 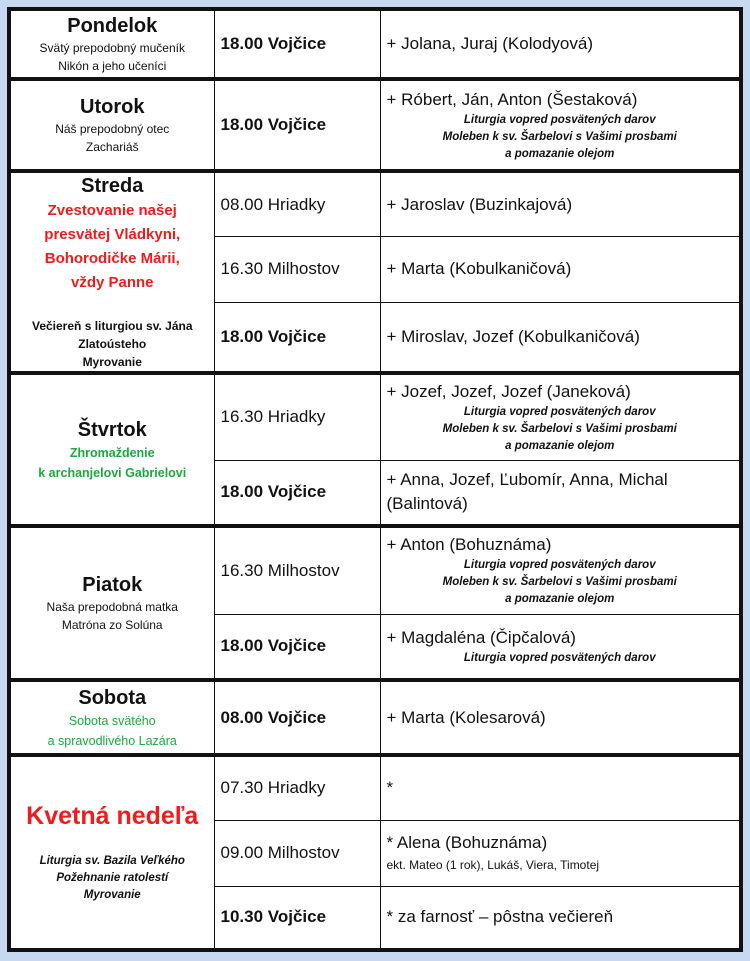 What do you see at coordinates (112, 234) in the screenshot?
I see `feast-title: presvätej Vládkyni,` at bounding box center [112, 234].